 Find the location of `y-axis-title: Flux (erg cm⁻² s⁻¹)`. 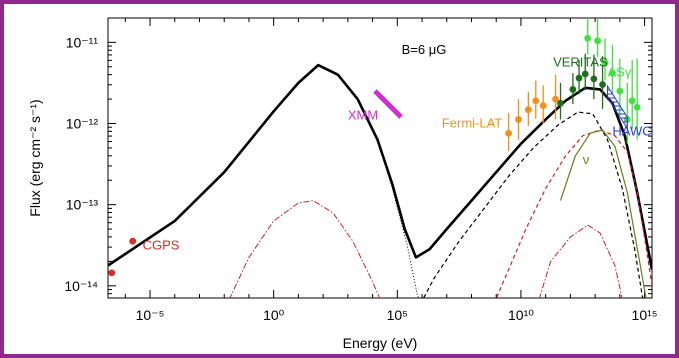

y-axis-title: Flux (erg cm⁻² s⁻¹) is located at coordinates (35, 157).